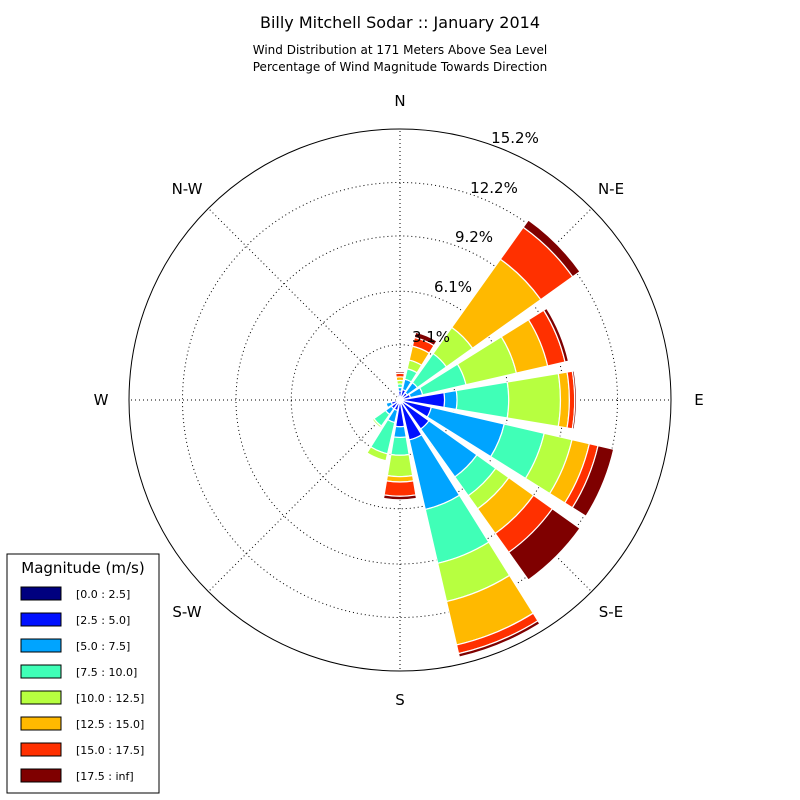 The width and height of the screenshot is (800, 800). Describe the element at coordinates (515, 138) in the screenshot. I see `radial-tick-label: 15.2%` at that location.